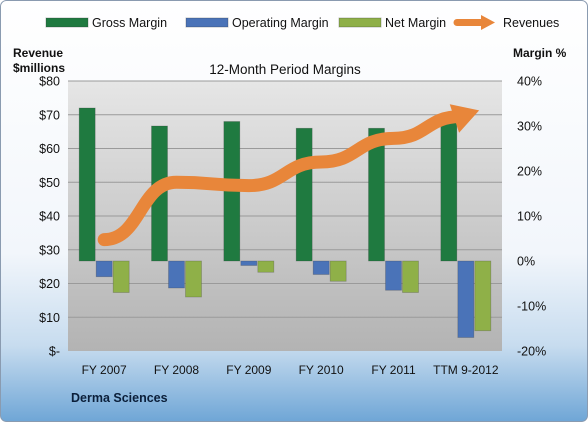  Describe the element at coordinates (360, 22) in the screenshot. I see `legend-swatch-net-margin` at that location.